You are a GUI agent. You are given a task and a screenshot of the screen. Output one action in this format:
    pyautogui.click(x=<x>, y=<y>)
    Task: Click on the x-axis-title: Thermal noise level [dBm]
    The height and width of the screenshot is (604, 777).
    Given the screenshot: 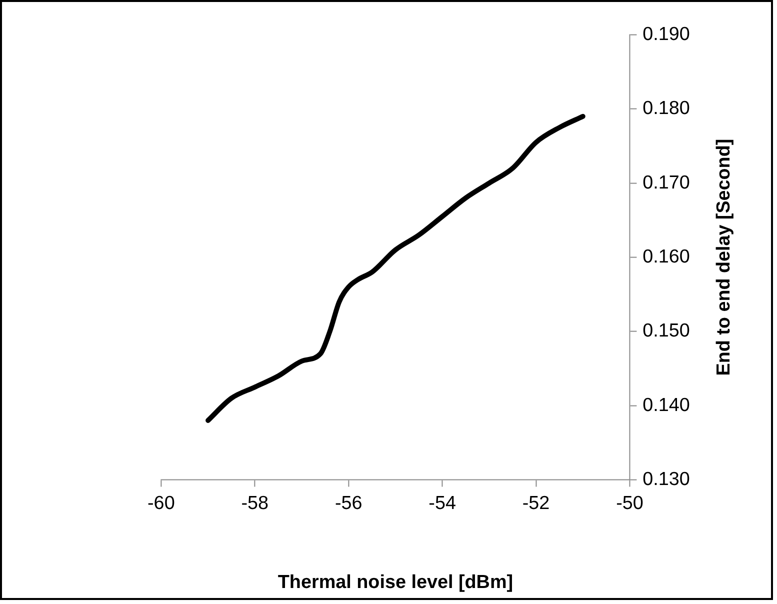 What is the action you would take?
    pyautogui.click(x=396, y=582)
    